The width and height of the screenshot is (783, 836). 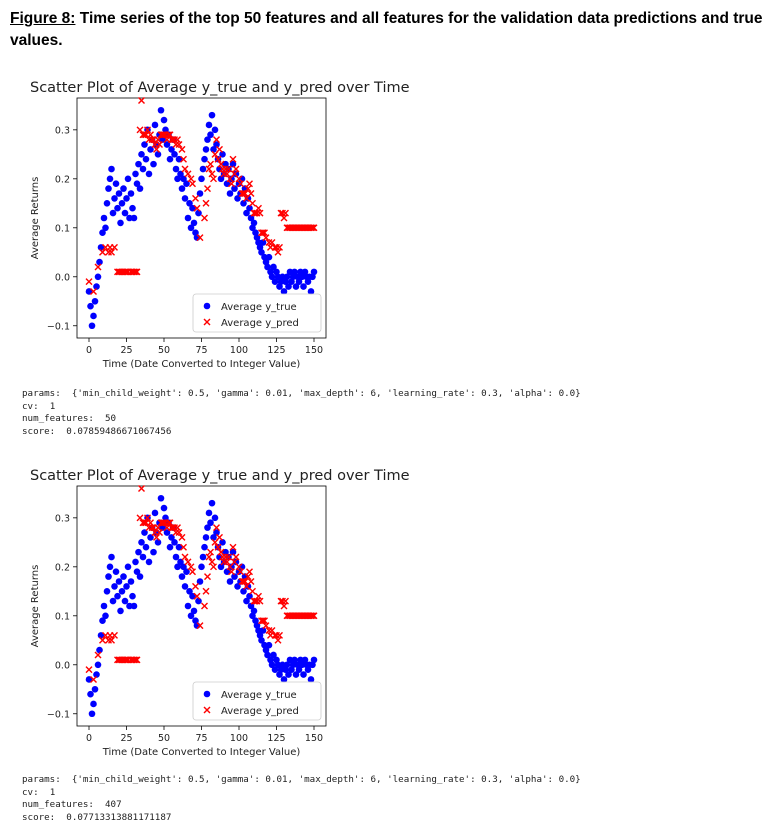 What do you see at coordinates (111, 418) in the screenshot?
I see `num-features-value: 50` at bounding box center [111, 418].